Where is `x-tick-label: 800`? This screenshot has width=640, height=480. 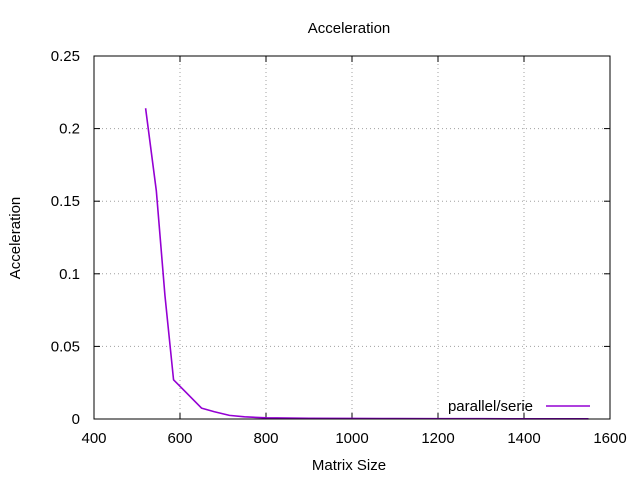
x-tick-label: 800 is located at coordinates (265, 438).